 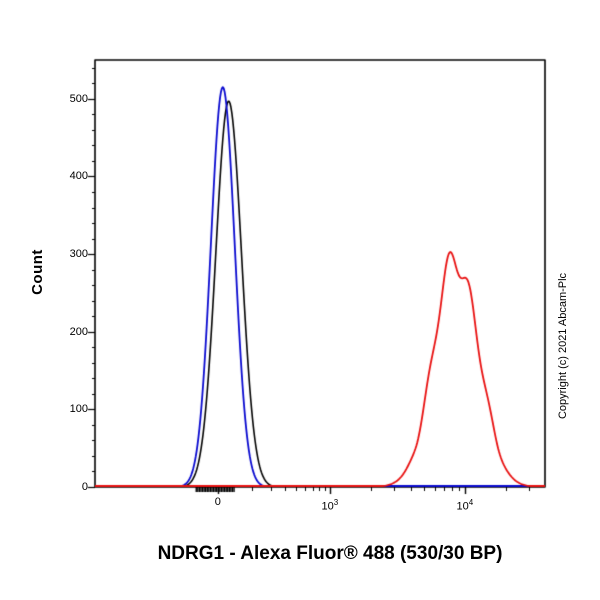 I want to click on chart-title: NDRG1 - Alexa Fluor® 488 (530/30 BP), so click(x=330, y=553).